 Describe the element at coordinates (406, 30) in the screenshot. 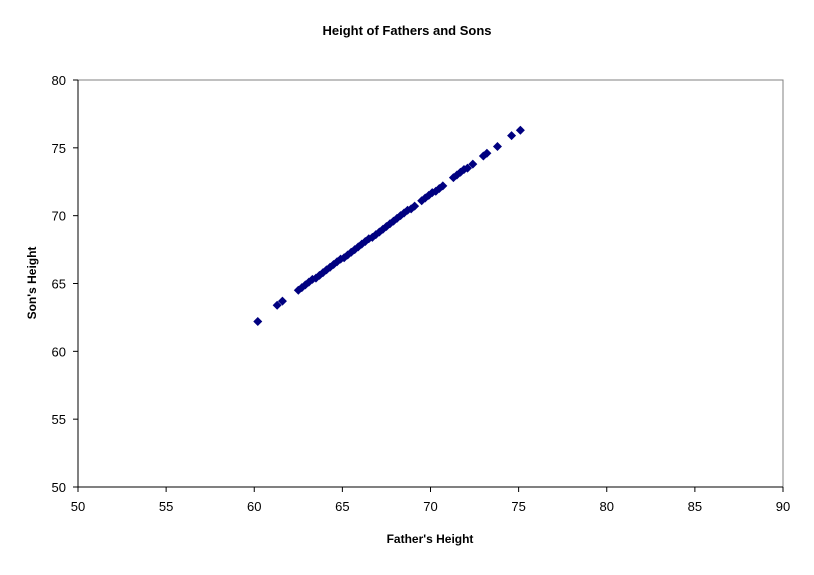

I see `chart-title: Height of Fathers and Sons` at that location.